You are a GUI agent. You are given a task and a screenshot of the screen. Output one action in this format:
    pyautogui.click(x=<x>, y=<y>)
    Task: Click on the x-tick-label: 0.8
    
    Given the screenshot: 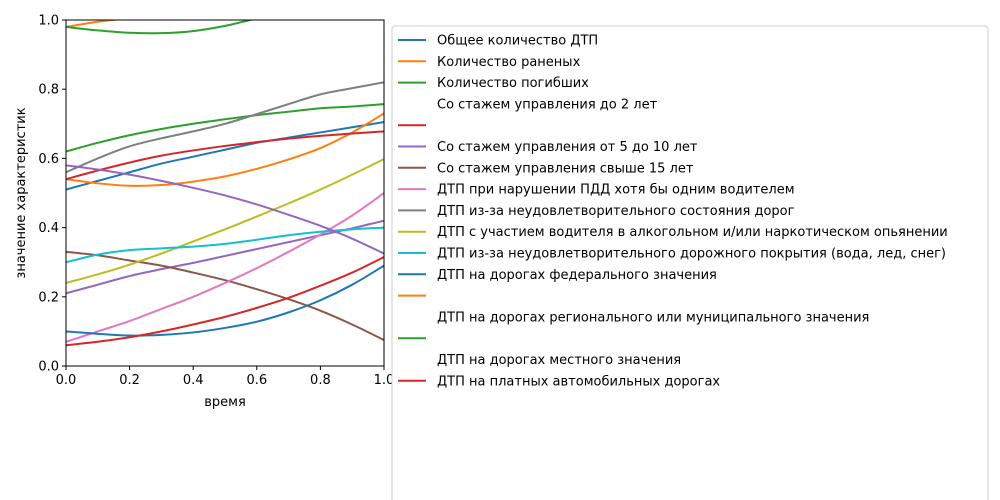 What is the action you would take?
    pyautogui.click(x=320, y=380)
    